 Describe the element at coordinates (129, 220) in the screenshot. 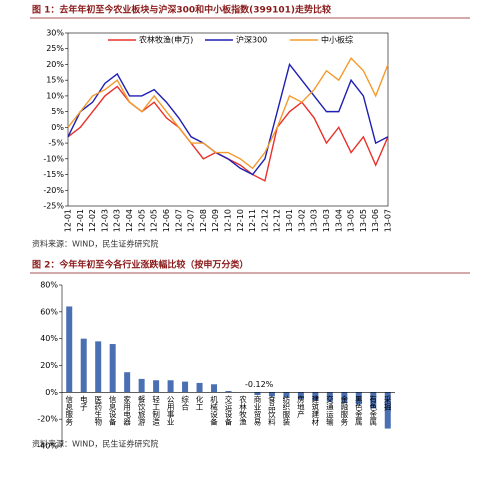

I see `x-tick-label: 12-04` at that location.